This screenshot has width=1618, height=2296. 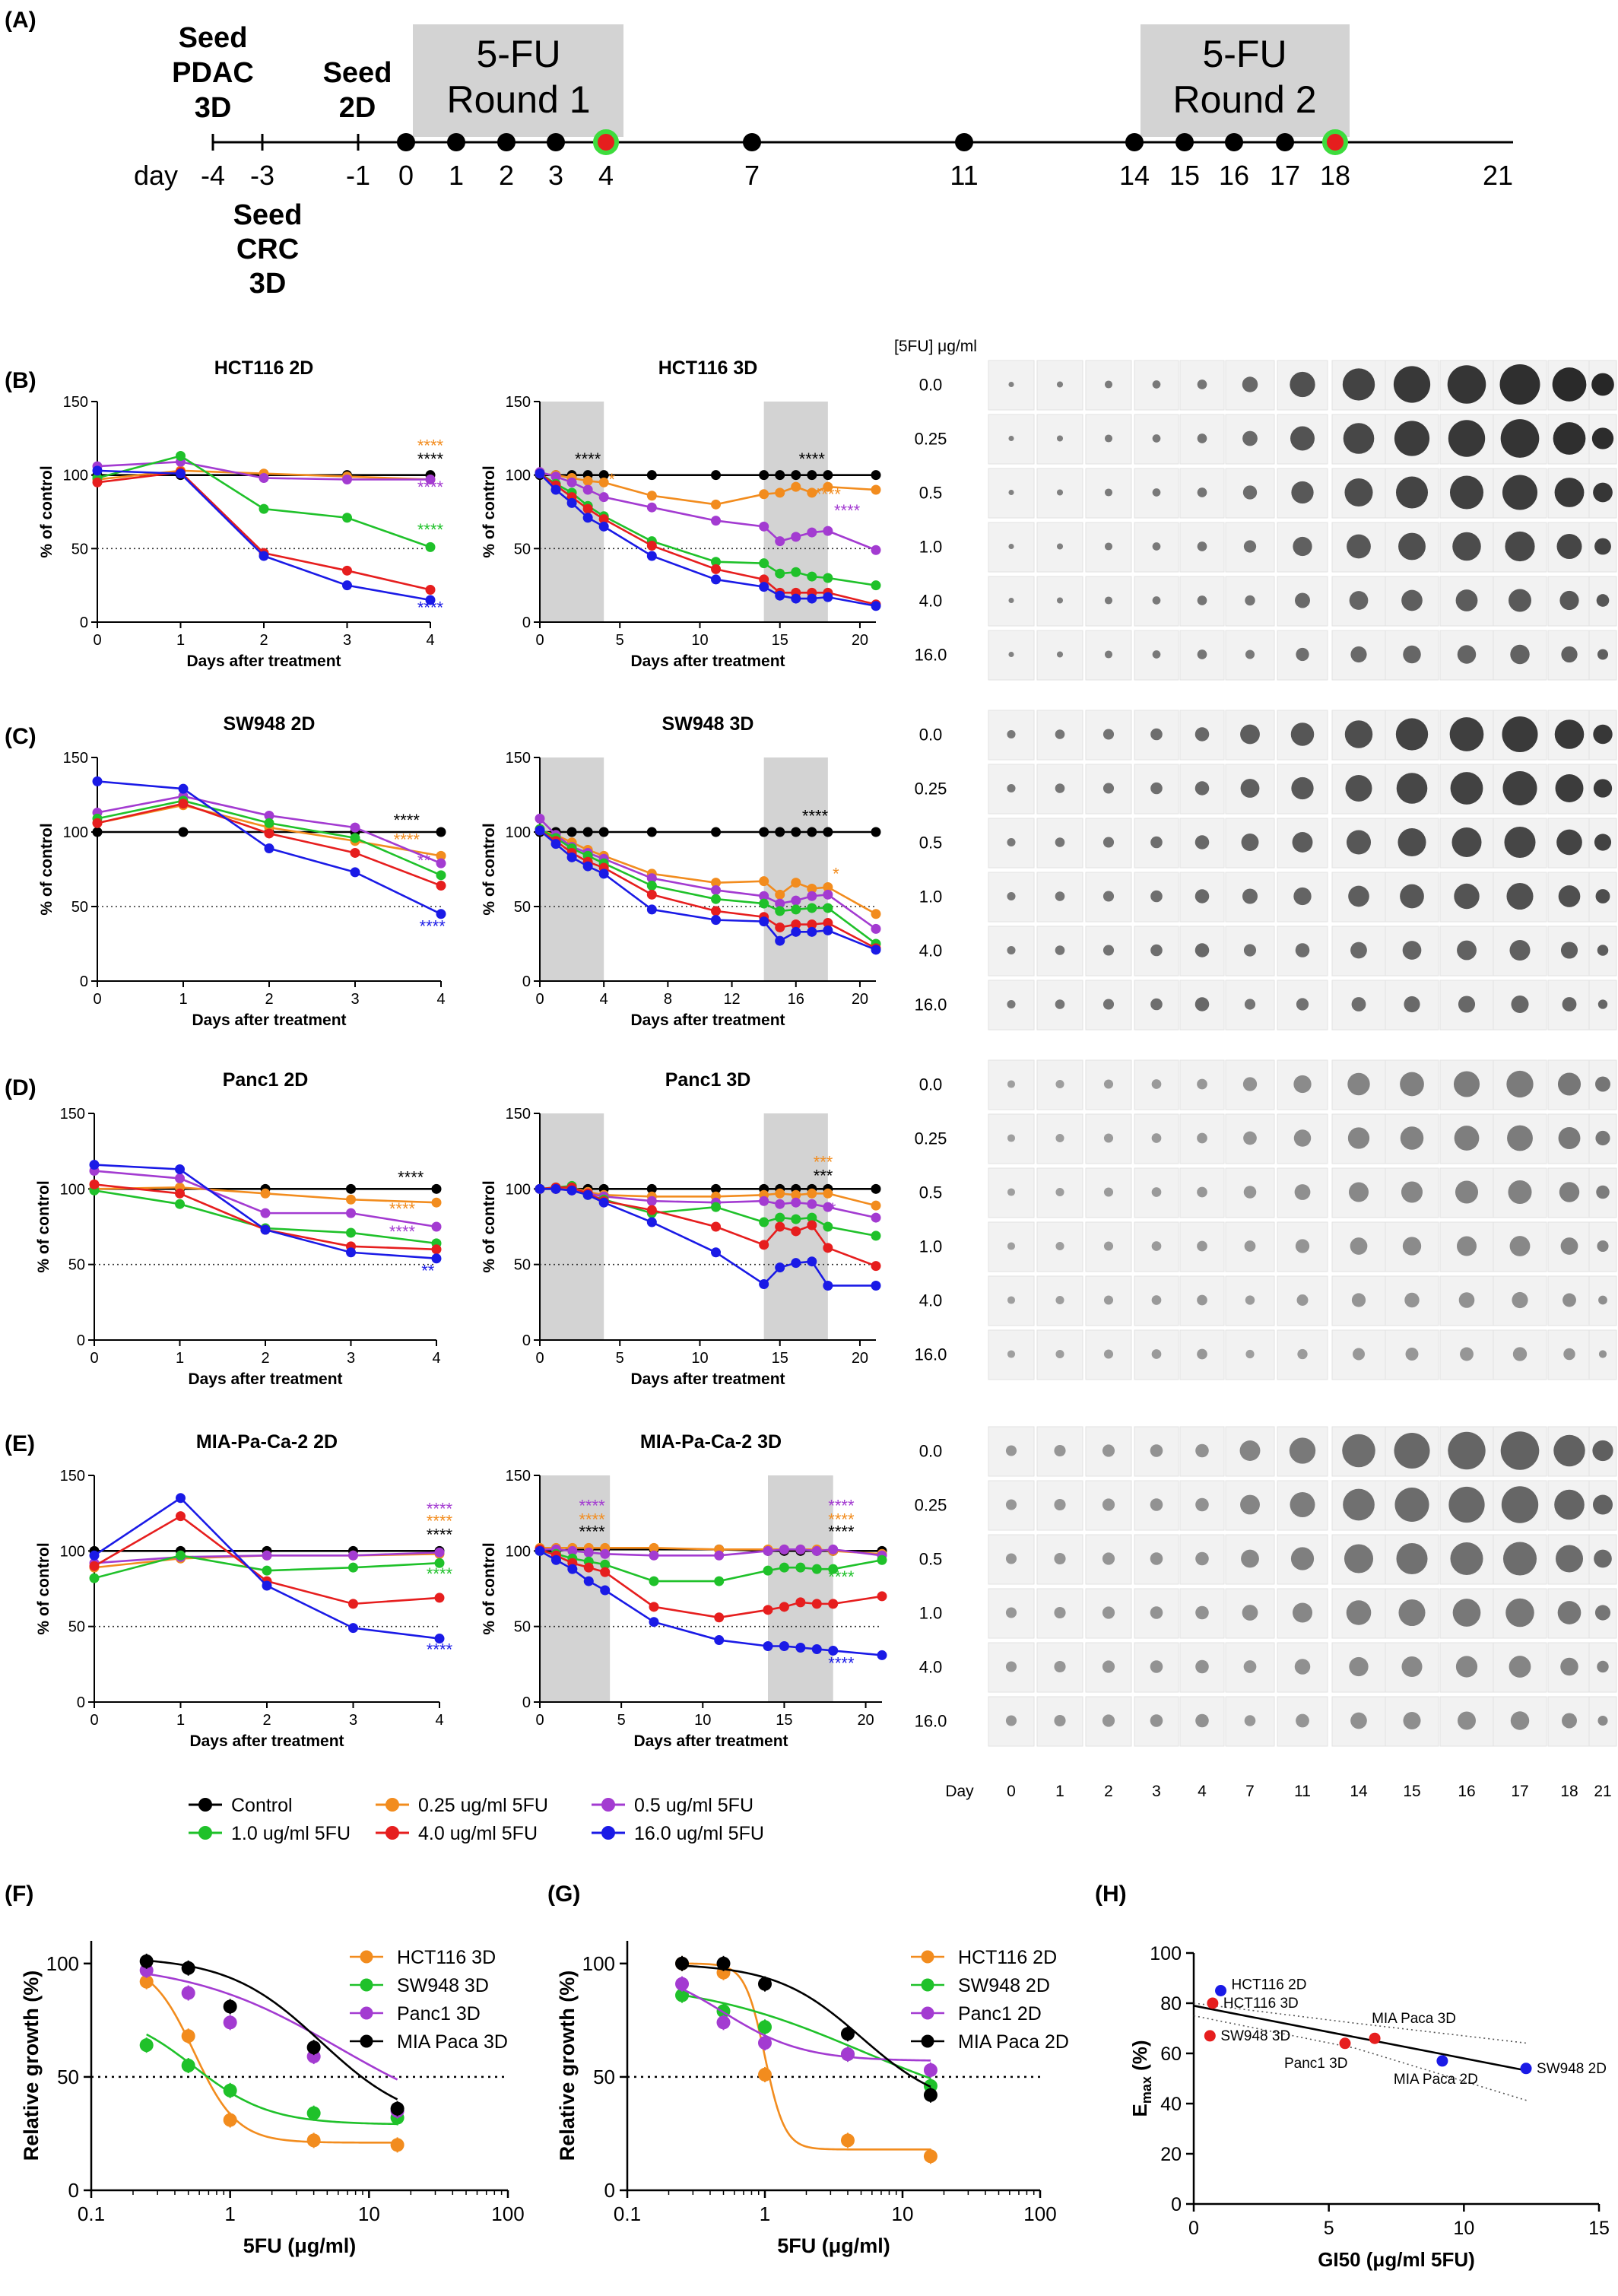 What do you see at coordinates (291, 1834) in the screenshot?
I see `legend-label: 1.0 ug/ml 5FU` at bounding box center [291, 1834].